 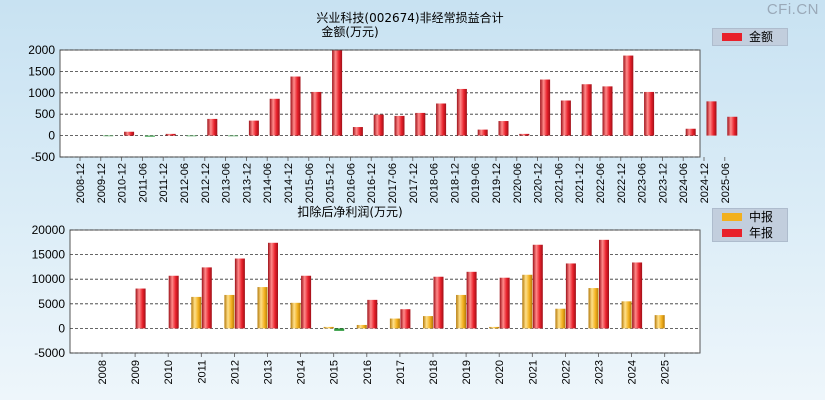 What do you see at coordinates (247, 183) in the screenshot?
I see `top-xtick-label: 2013-12` at bounding box center [247, 183].